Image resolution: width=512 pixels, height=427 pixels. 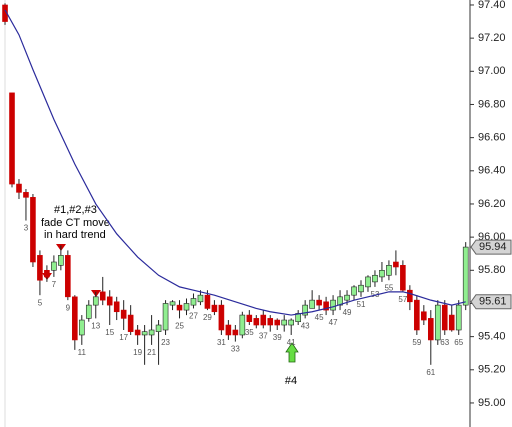 What do you see at coordinates (492, 104) in the screenshot?
I see `y-tick-label: 96.80` at bounding box center [492, 104].